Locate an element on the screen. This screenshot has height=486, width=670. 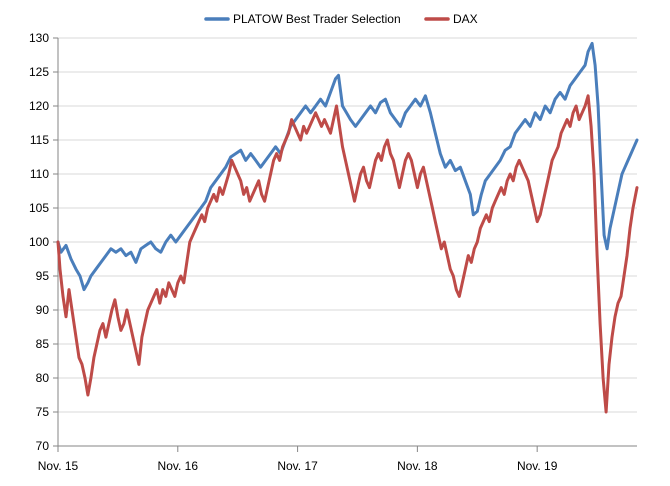
y-tick-label: 95 is located at coordinates (43, 276).